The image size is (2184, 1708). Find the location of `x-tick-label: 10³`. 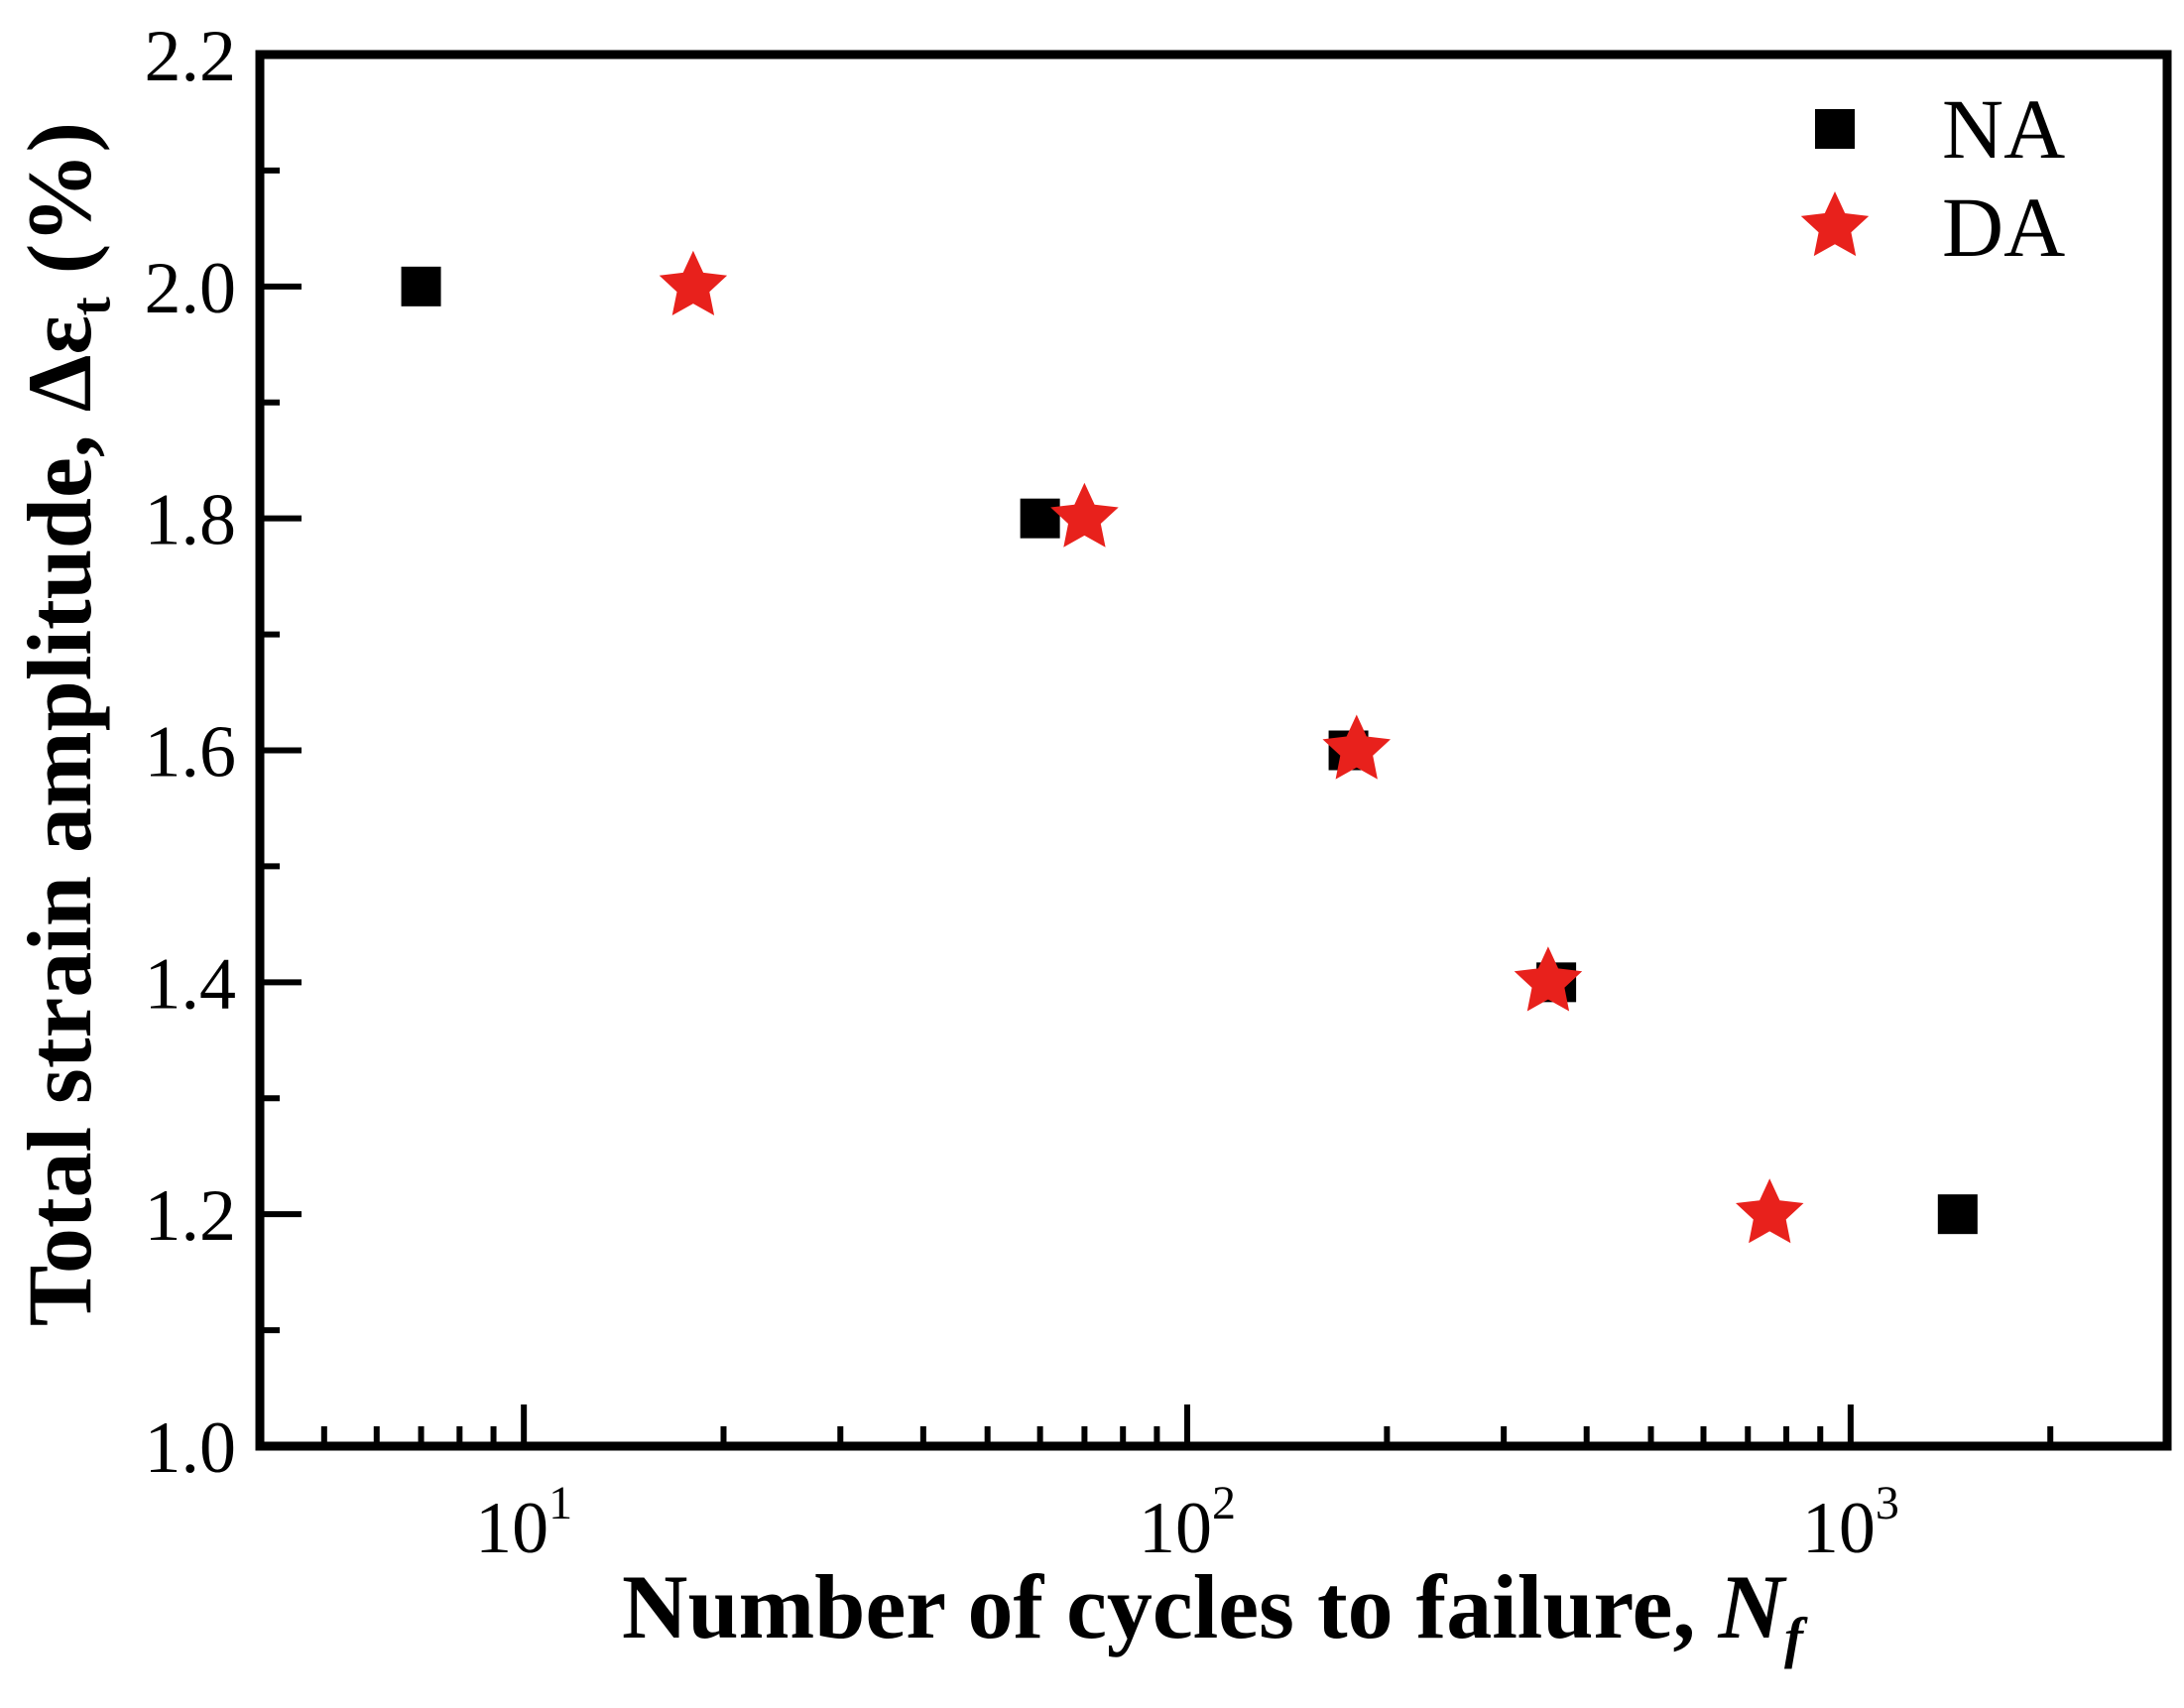

x-tick-label: 10³ is located at coordinates (1850, 1523).